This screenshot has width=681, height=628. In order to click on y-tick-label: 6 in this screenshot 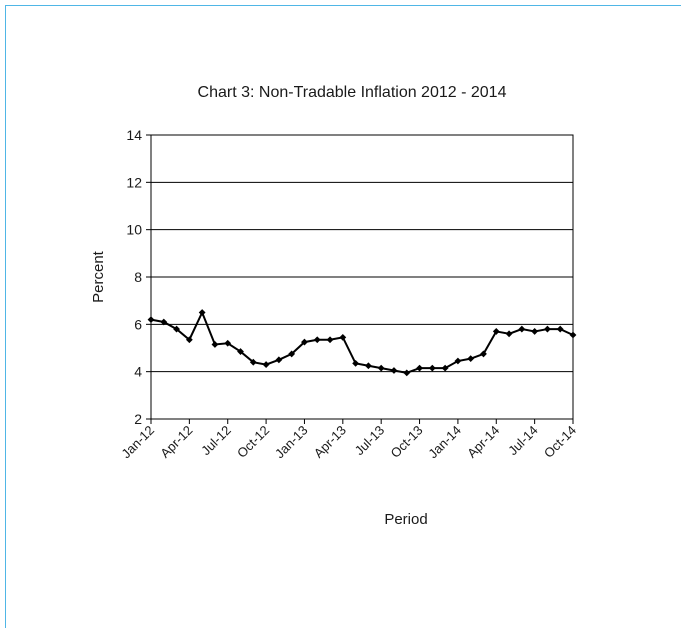, I will do `click(138, 324)`.